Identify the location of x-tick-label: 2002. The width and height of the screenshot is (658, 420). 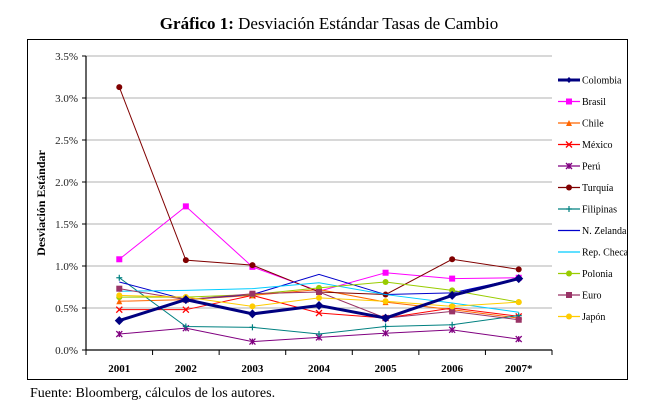
(186, 369).